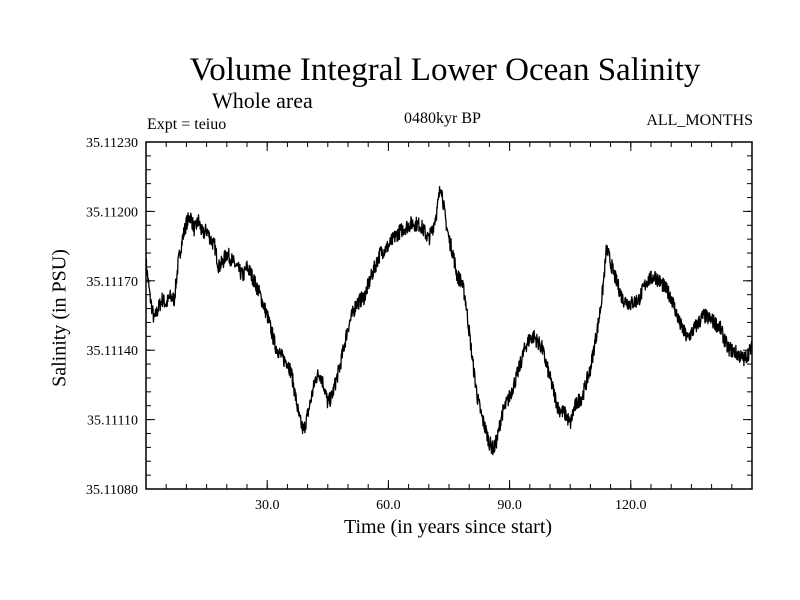  I want to click on months-label: ALL_MONTHS, so click(699, 120).